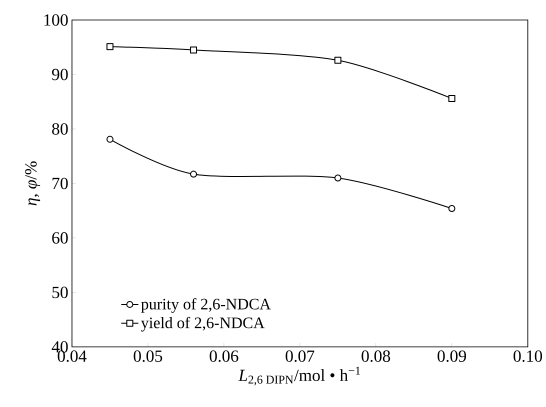  Describe the element at coordinates (224, 356) in the screenshot. I see `x-tick-label: 0.06` at that location.